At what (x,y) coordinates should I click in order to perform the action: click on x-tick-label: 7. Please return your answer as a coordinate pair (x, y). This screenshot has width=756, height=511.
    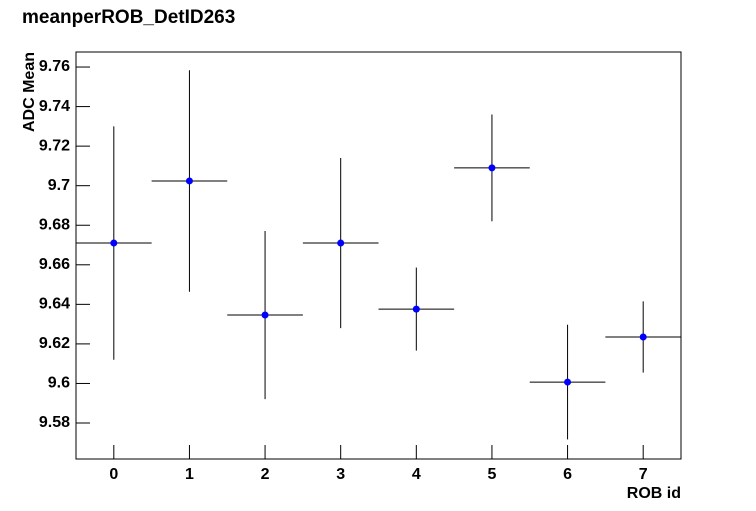
    Looking at the image, I should click on (643, 474).